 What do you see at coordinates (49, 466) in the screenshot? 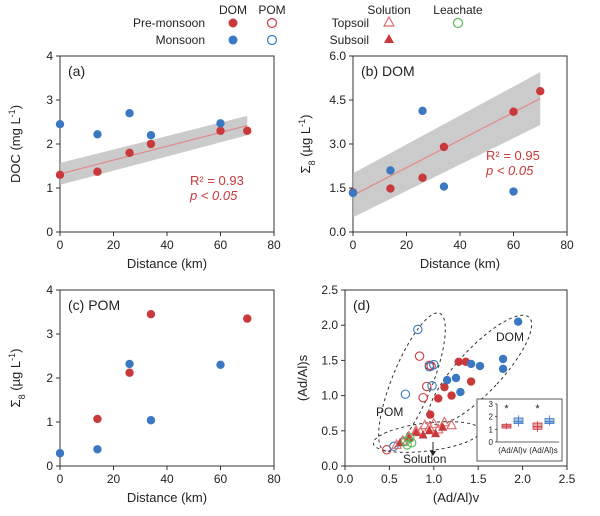
I see `panel-c-ytick-label: 0` at bounding box center [49, 466].